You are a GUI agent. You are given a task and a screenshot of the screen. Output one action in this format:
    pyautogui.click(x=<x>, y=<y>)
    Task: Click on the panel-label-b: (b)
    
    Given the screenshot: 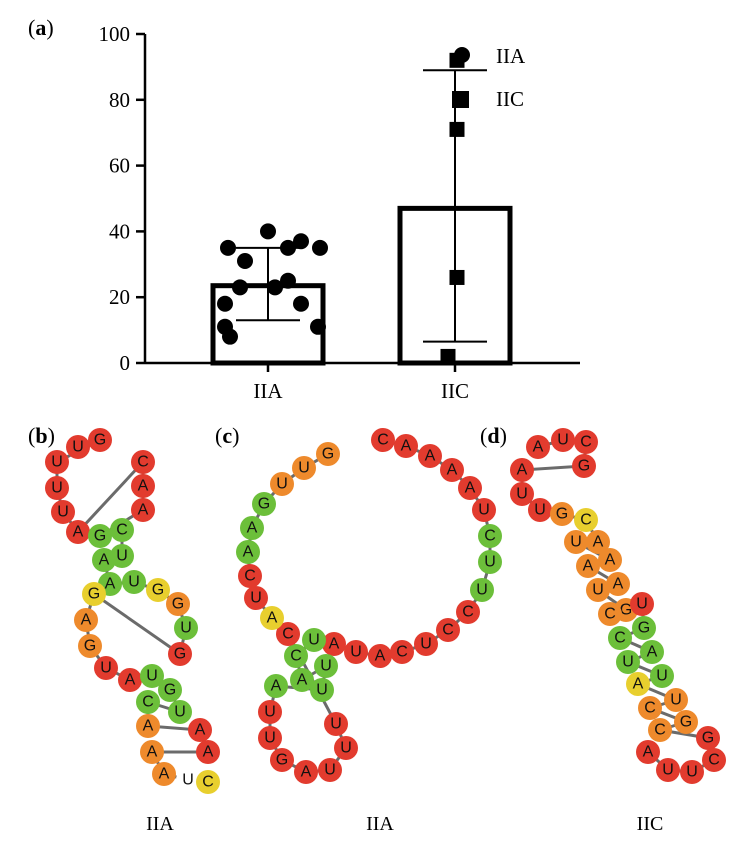 What is the action you would take?
    pyautogui.click(x=41, y=435)
    